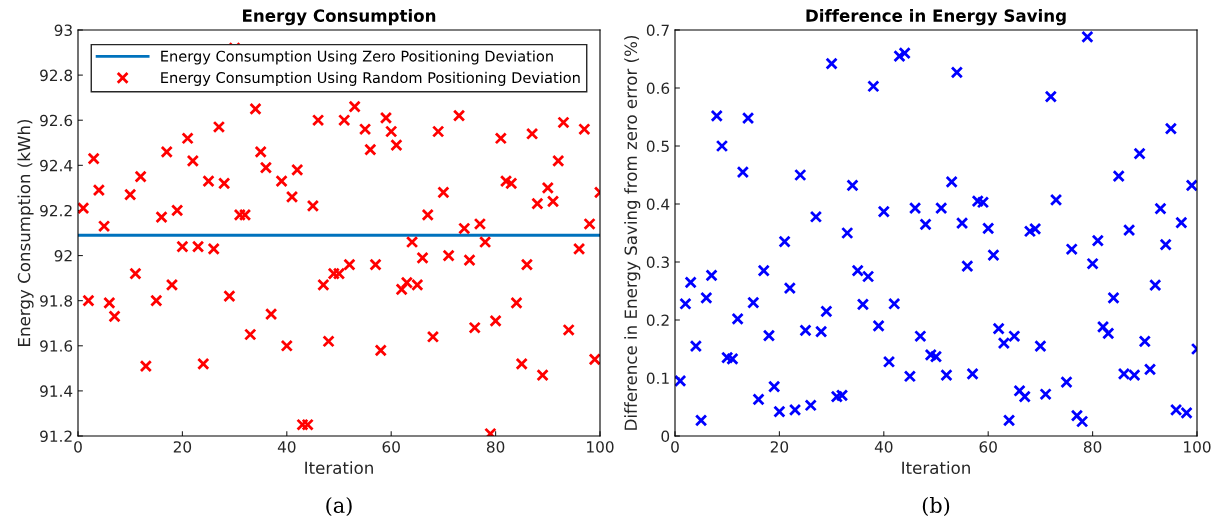 Image resolution: width=1217 pixels, height=527 pixels. I want to click on y-tick-label: 0, so click(665, 436).